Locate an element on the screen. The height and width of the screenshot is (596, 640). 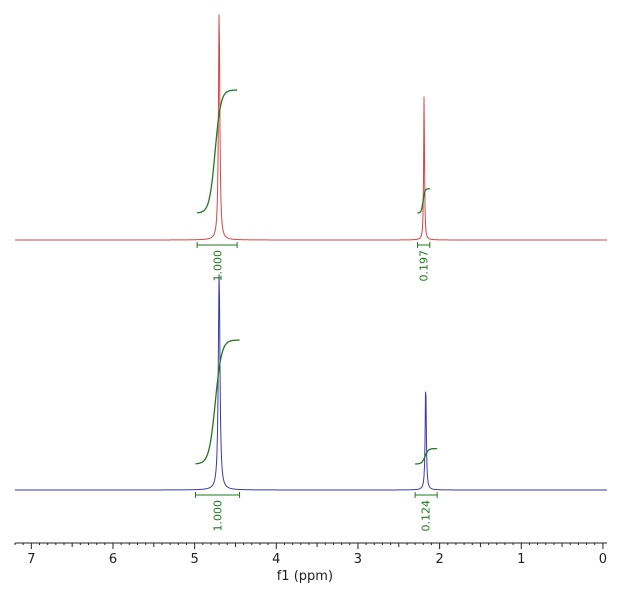
integral-value-label: 0.197 is located at coordinates (423, 266).